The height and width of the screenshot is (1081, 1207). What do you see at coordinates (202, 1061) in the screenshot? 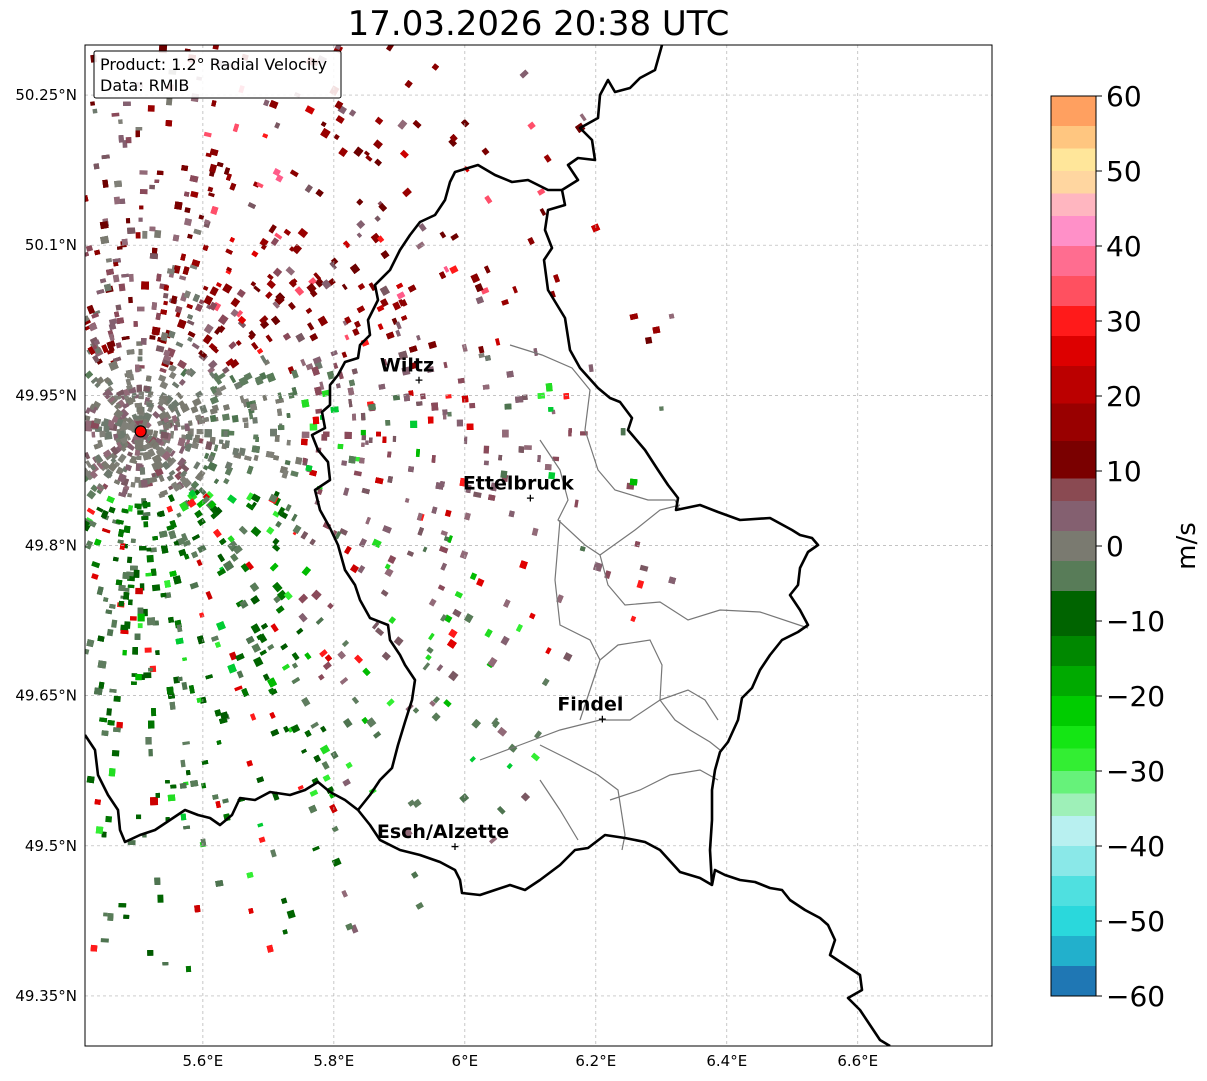
I see `lon-tick-label: 5.6°E` at bounding box center [202, 1061].